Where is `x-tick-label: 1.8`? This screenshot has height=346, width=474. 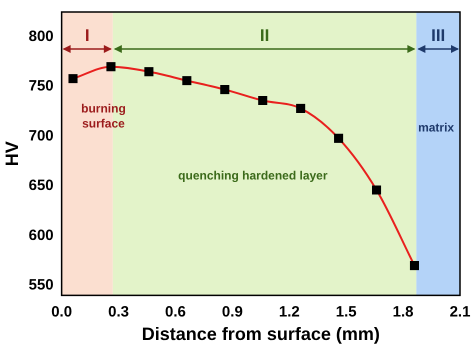 x-tick-label: 1.8 is located at coordinates (403, 312).